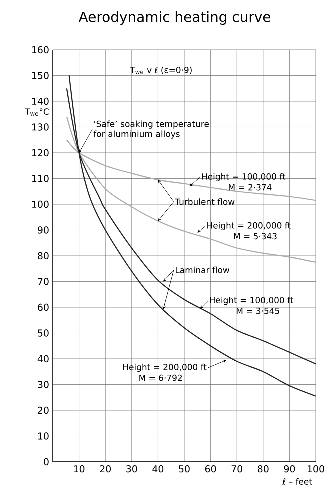 Image resolution: width=335 pixels, height=500 pixels. I want to click on y-tick-label: 90, so click(43, 230).